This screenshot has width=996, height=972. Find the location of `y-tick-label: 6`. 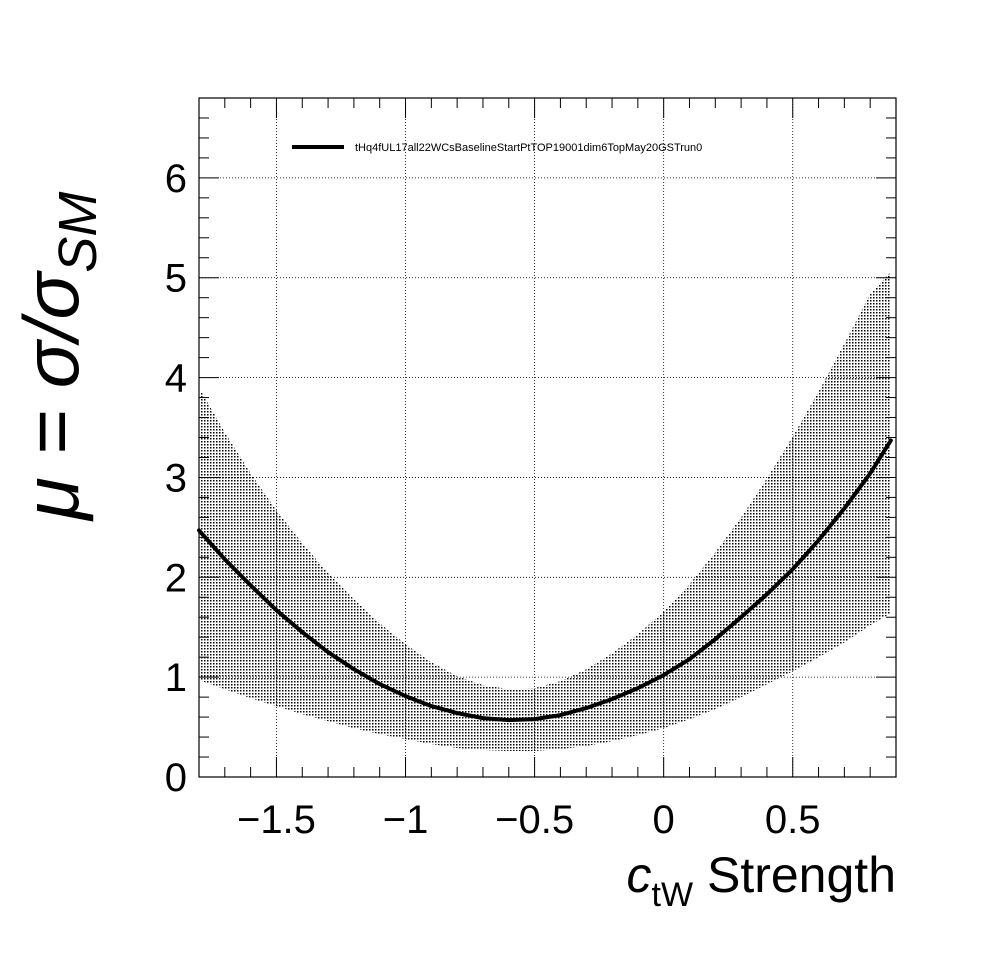

y-tick-label: 6 is located at coordinates (176, 179).